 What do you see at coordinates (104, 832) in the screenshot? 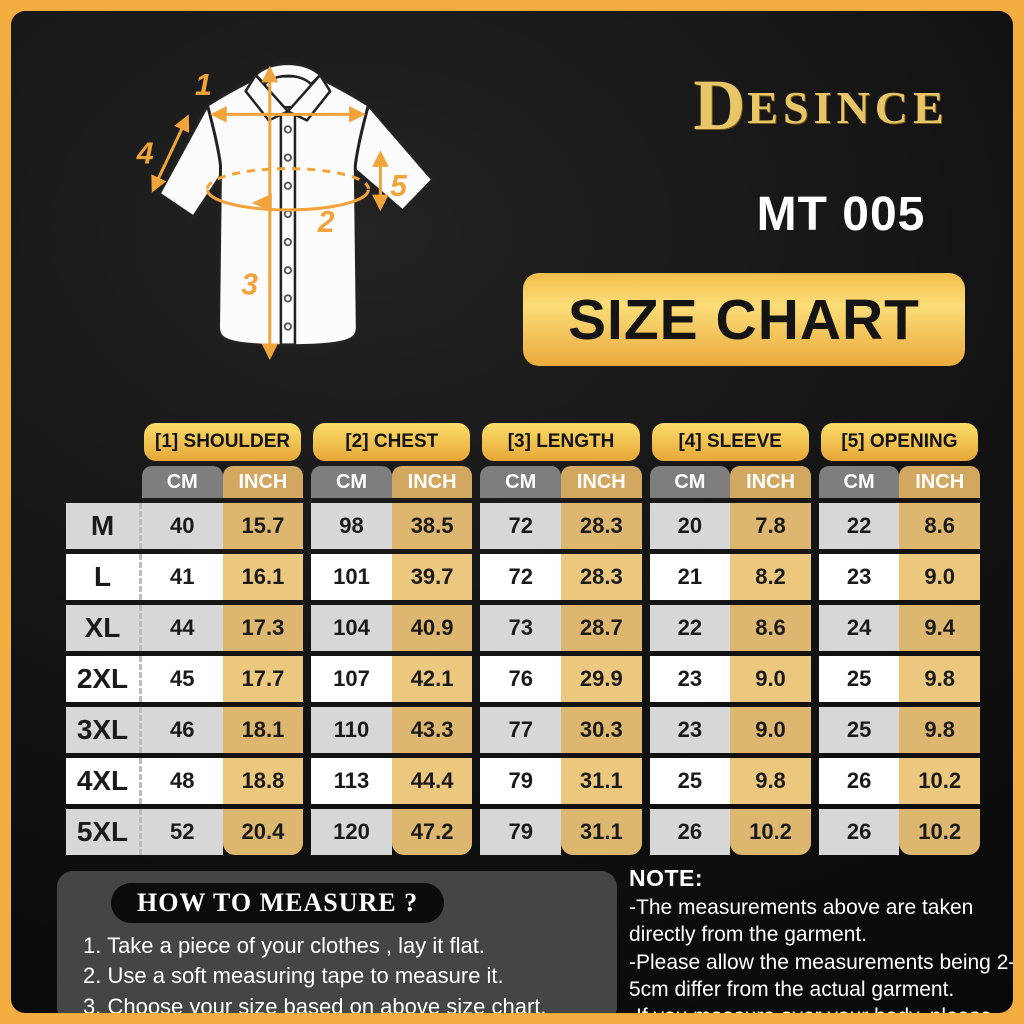
I see `size-row-label: 5XL` at bounding box center [104, 832].